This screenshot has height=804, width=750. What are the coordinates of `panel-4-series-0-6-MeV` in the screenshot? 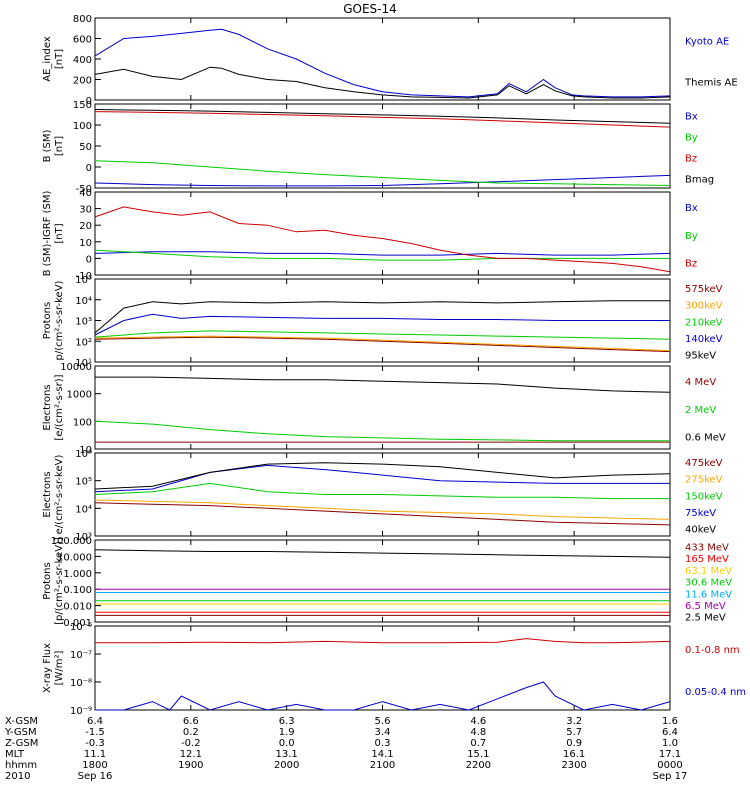 It's located at (383, 384).